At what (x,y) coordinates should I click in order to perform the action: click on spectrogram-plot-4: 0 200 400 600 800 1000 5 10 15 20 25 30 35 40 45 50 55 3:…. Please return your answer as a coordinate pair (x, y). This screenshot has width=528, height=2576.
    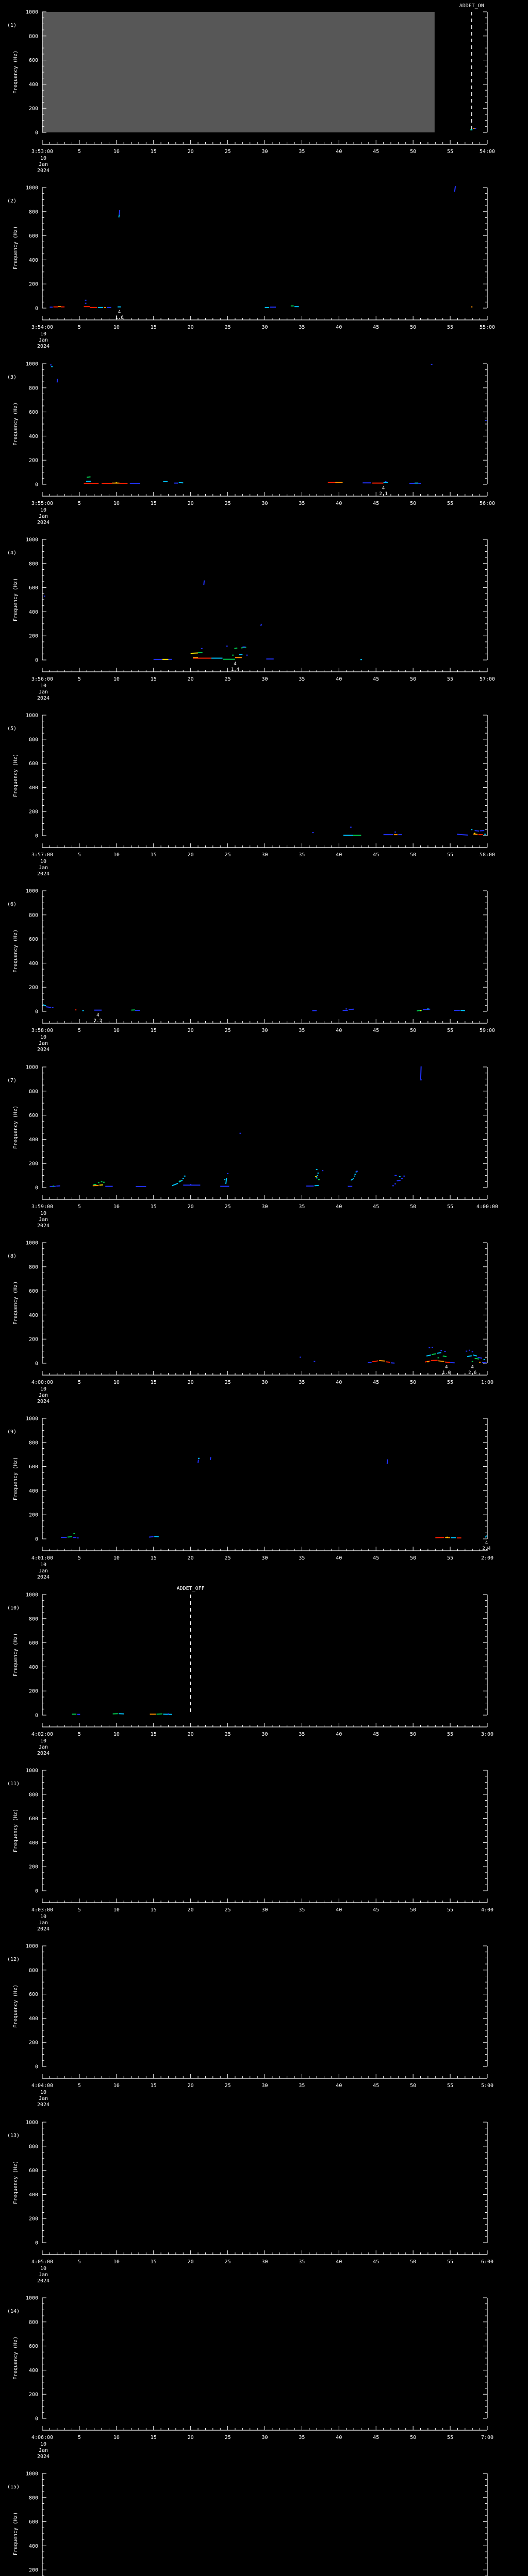
    Looking at the image, I should click on (251, 619).